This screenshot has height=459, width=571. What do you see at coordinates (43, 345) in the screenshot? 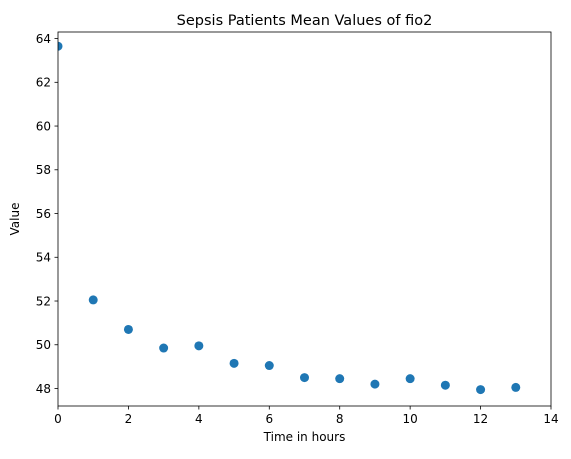
I see `y-tick-label: 50` at bounding box center [43, 345].